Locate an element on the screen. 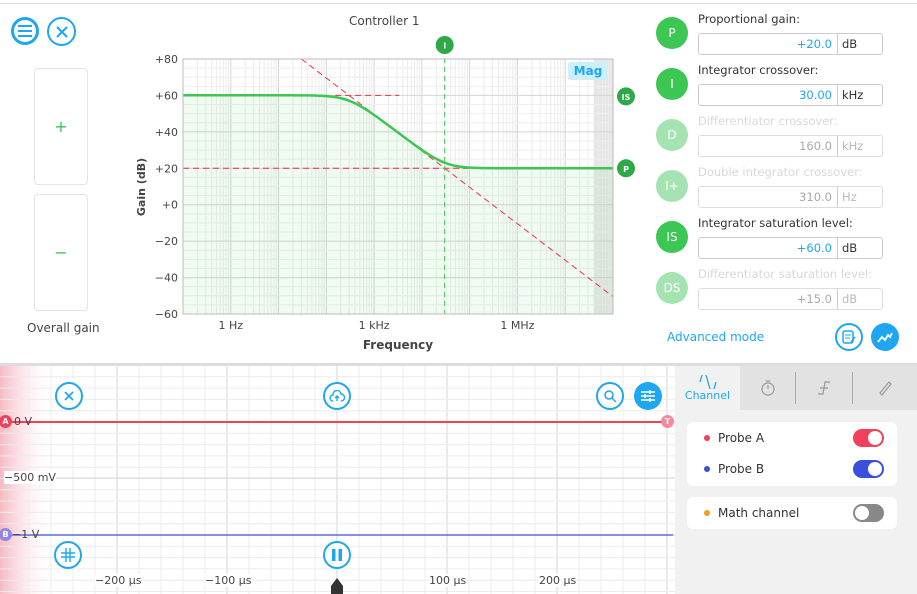  param-value: +60.0 is located at coordinates (768, 248).